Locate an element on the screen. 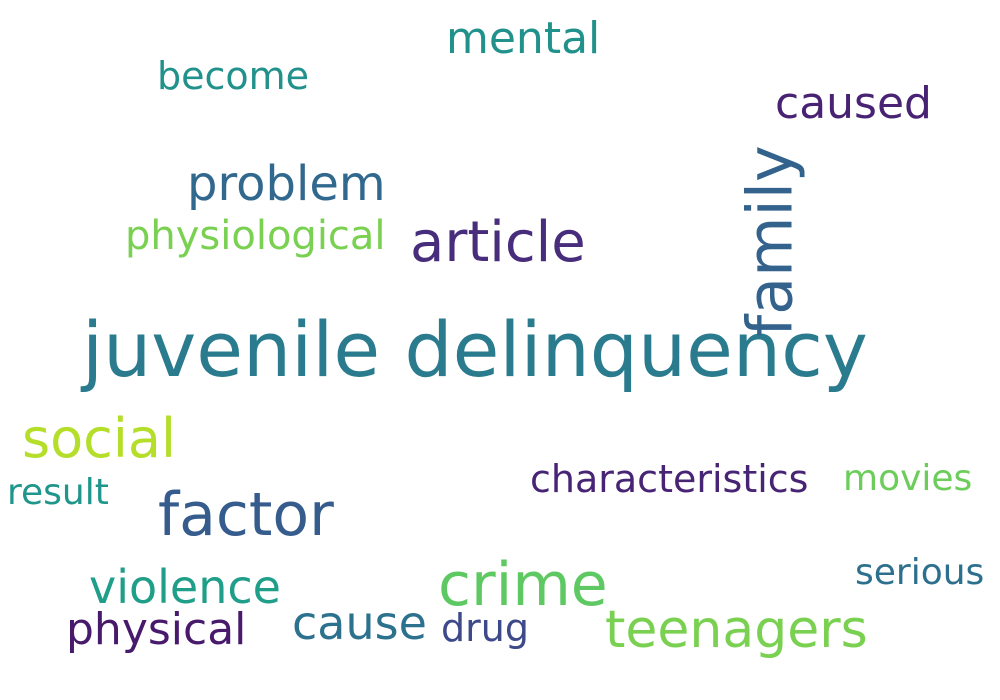  word-problem: problem is located at coordinates (286, 184).